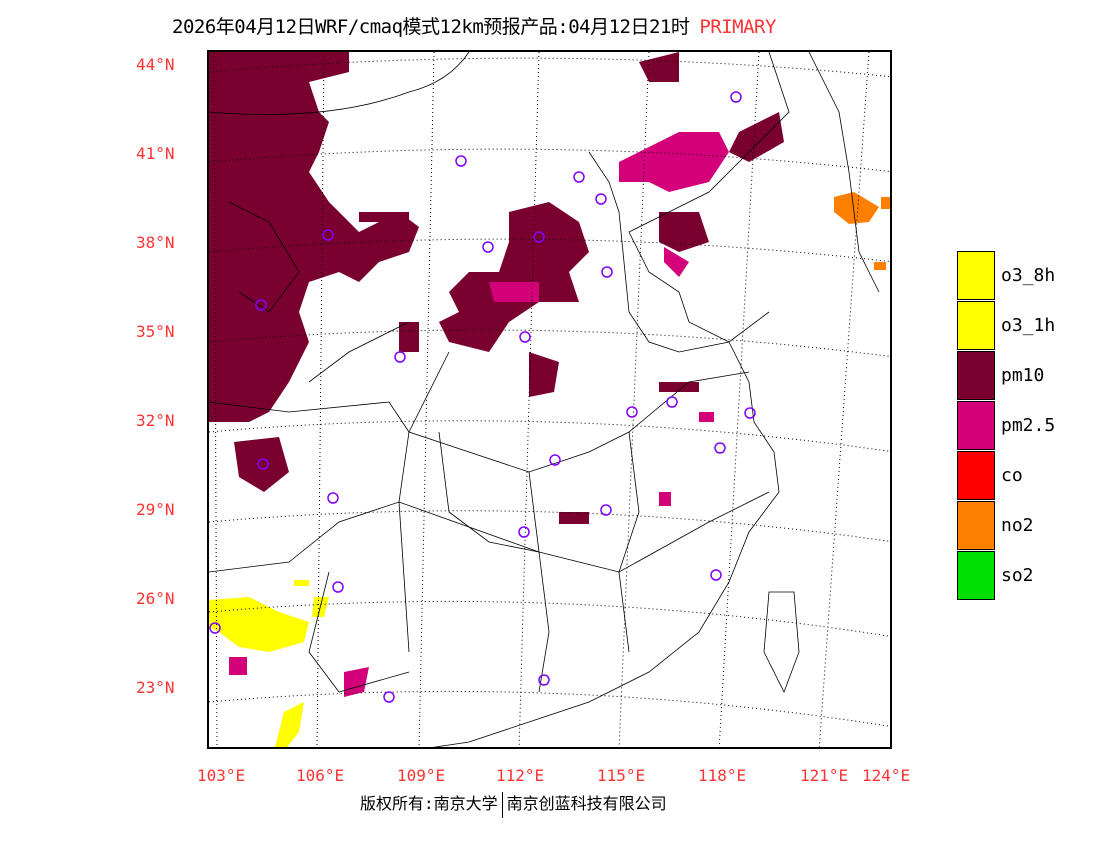  Describe the element at coordinates (155, 687) in the screenshot. I see `lat-label: 23°N` at that location.